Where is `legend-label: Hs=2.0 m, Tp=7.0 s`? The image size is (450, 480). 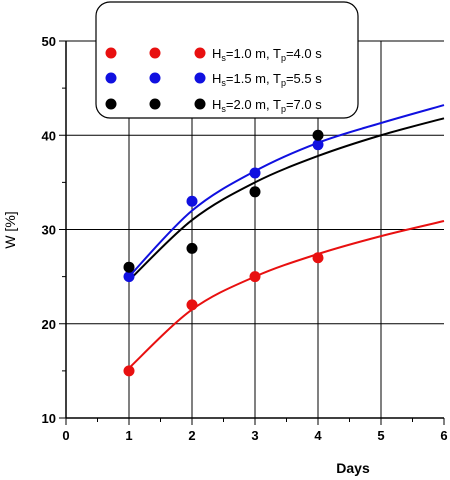
legend-label: Hs=2.0 m, Tp=7.0 s is located at coordinates (267, 105).